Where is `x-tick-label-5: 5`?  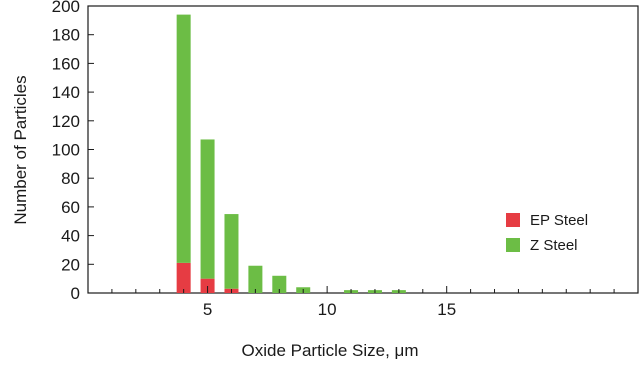 x-tick-label-5: 5 is located at coordinates (207, 309).